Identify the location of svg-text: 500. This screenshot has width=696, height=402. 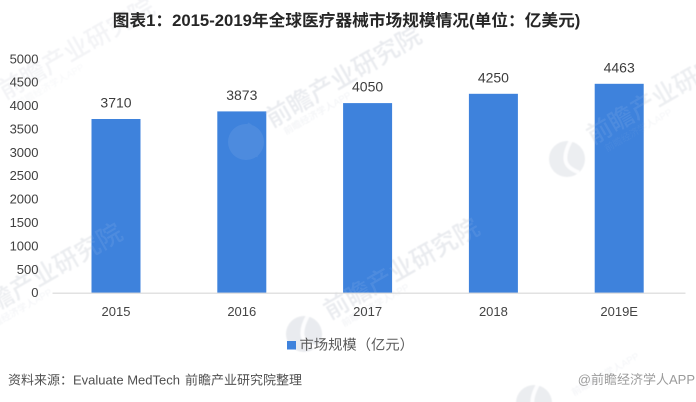
(28, 269).